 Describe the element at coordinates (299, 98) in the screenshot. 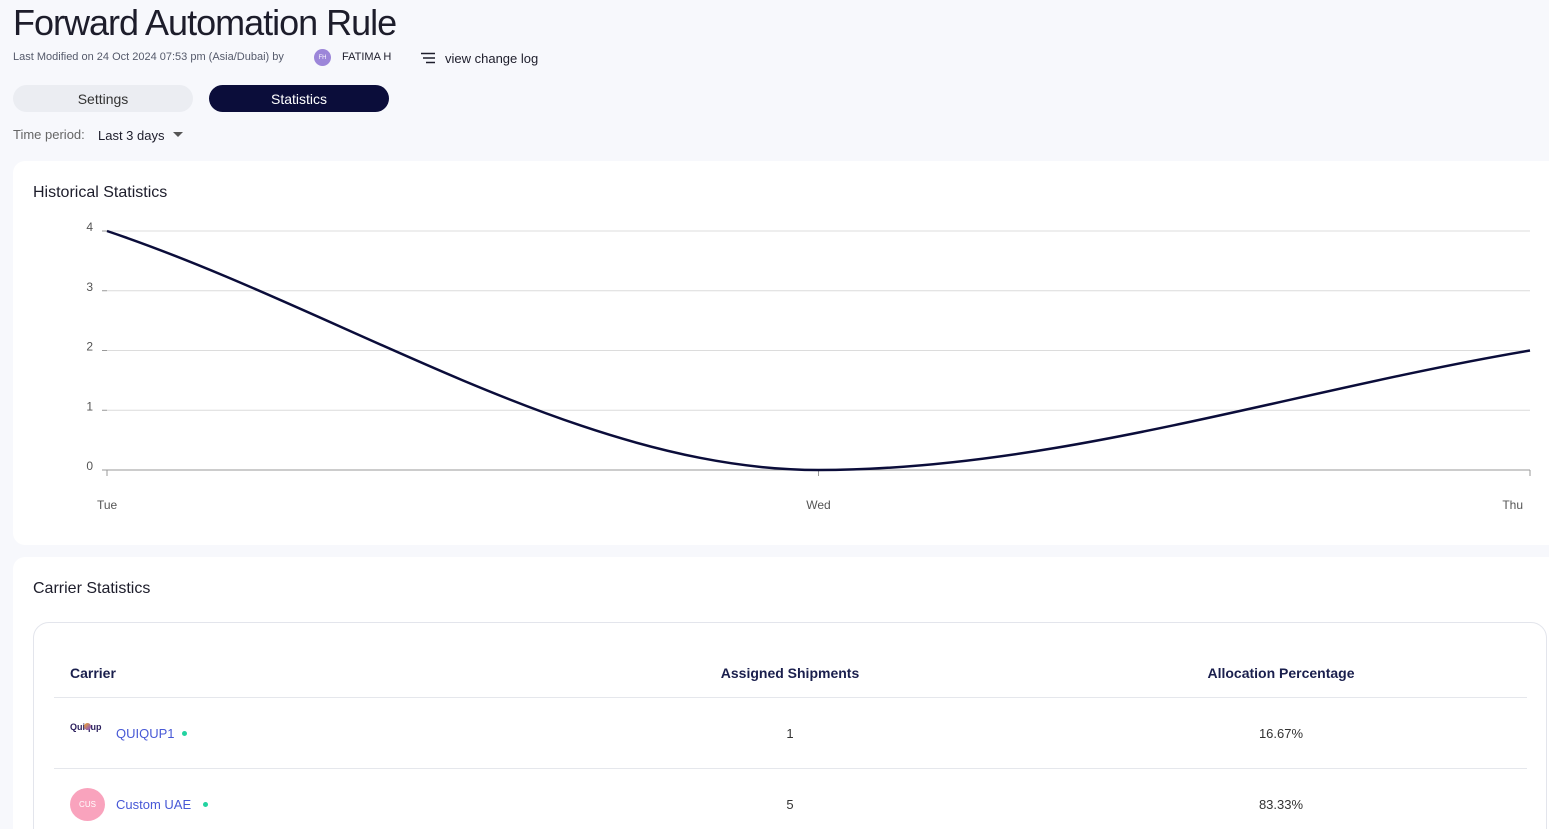

I see `tab-statistics: Statistics` at that location.